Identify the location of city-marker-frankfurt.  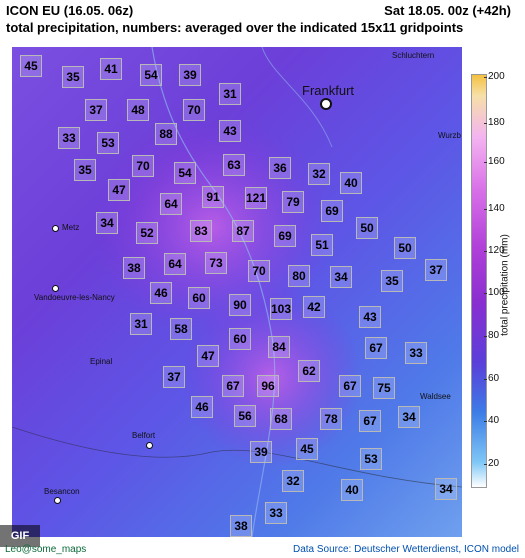
(326, 104).